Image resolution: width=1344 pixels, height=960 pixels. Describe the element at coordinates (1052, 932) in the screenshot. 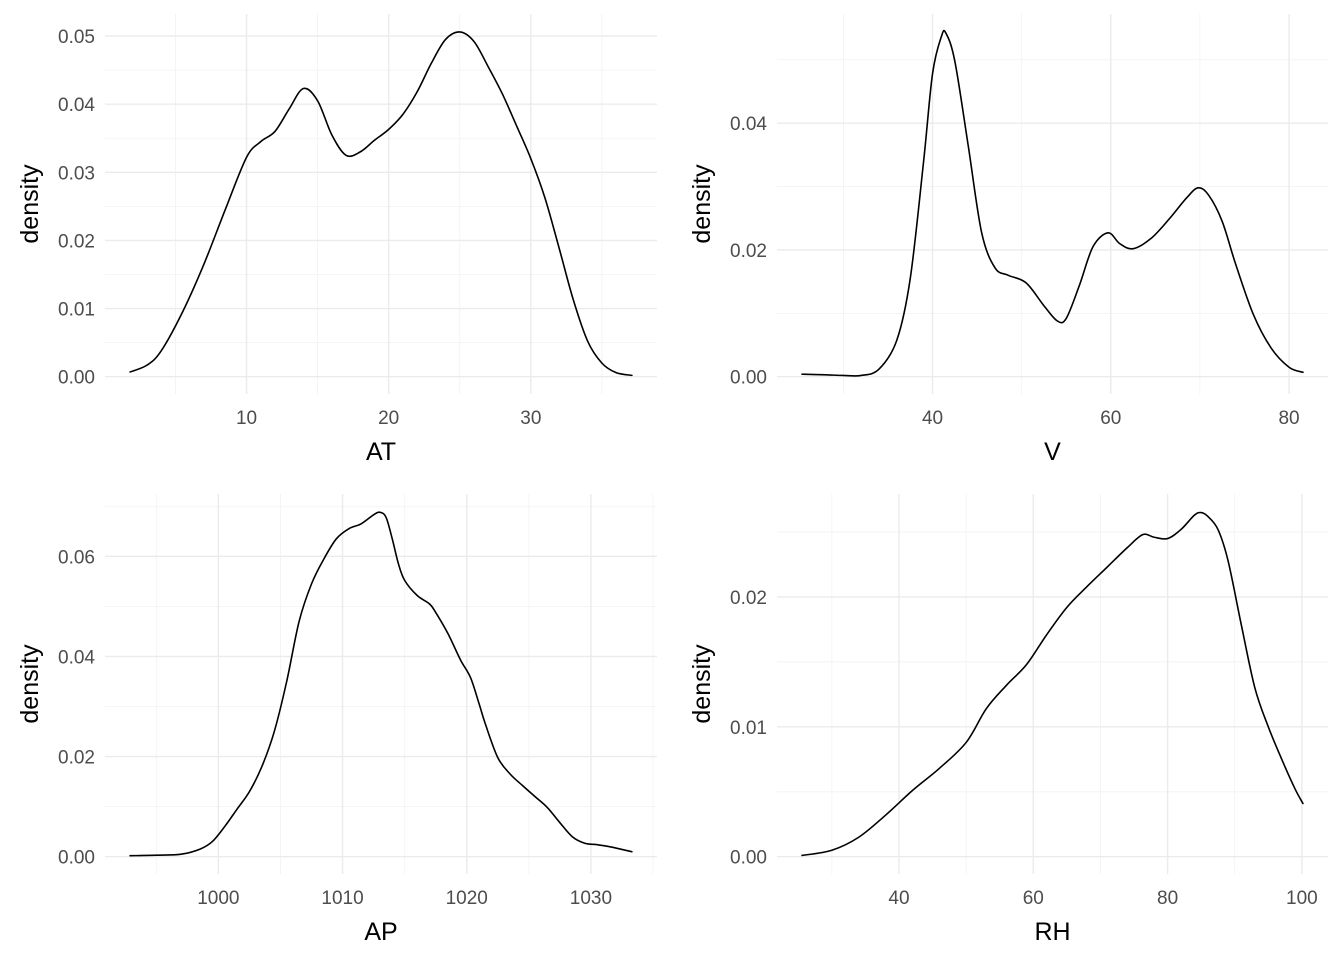

I see `x-axis-title: RH` at that location.